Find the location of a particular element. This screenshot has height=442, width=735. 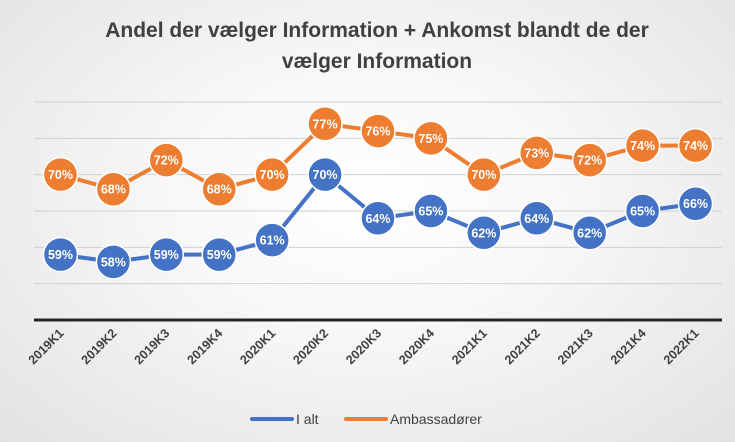

x-tick-label: 2021K4 is located at coordinates (628, 346).